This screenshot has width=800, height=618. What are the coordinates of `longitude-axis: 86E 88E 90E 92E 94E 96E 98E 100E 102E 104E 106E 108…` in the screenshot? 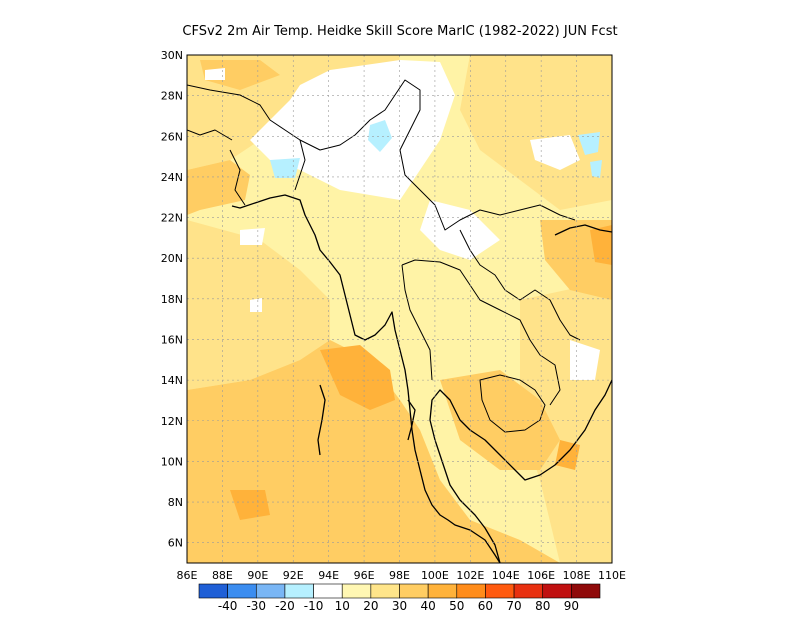 It's located at (401, 575).